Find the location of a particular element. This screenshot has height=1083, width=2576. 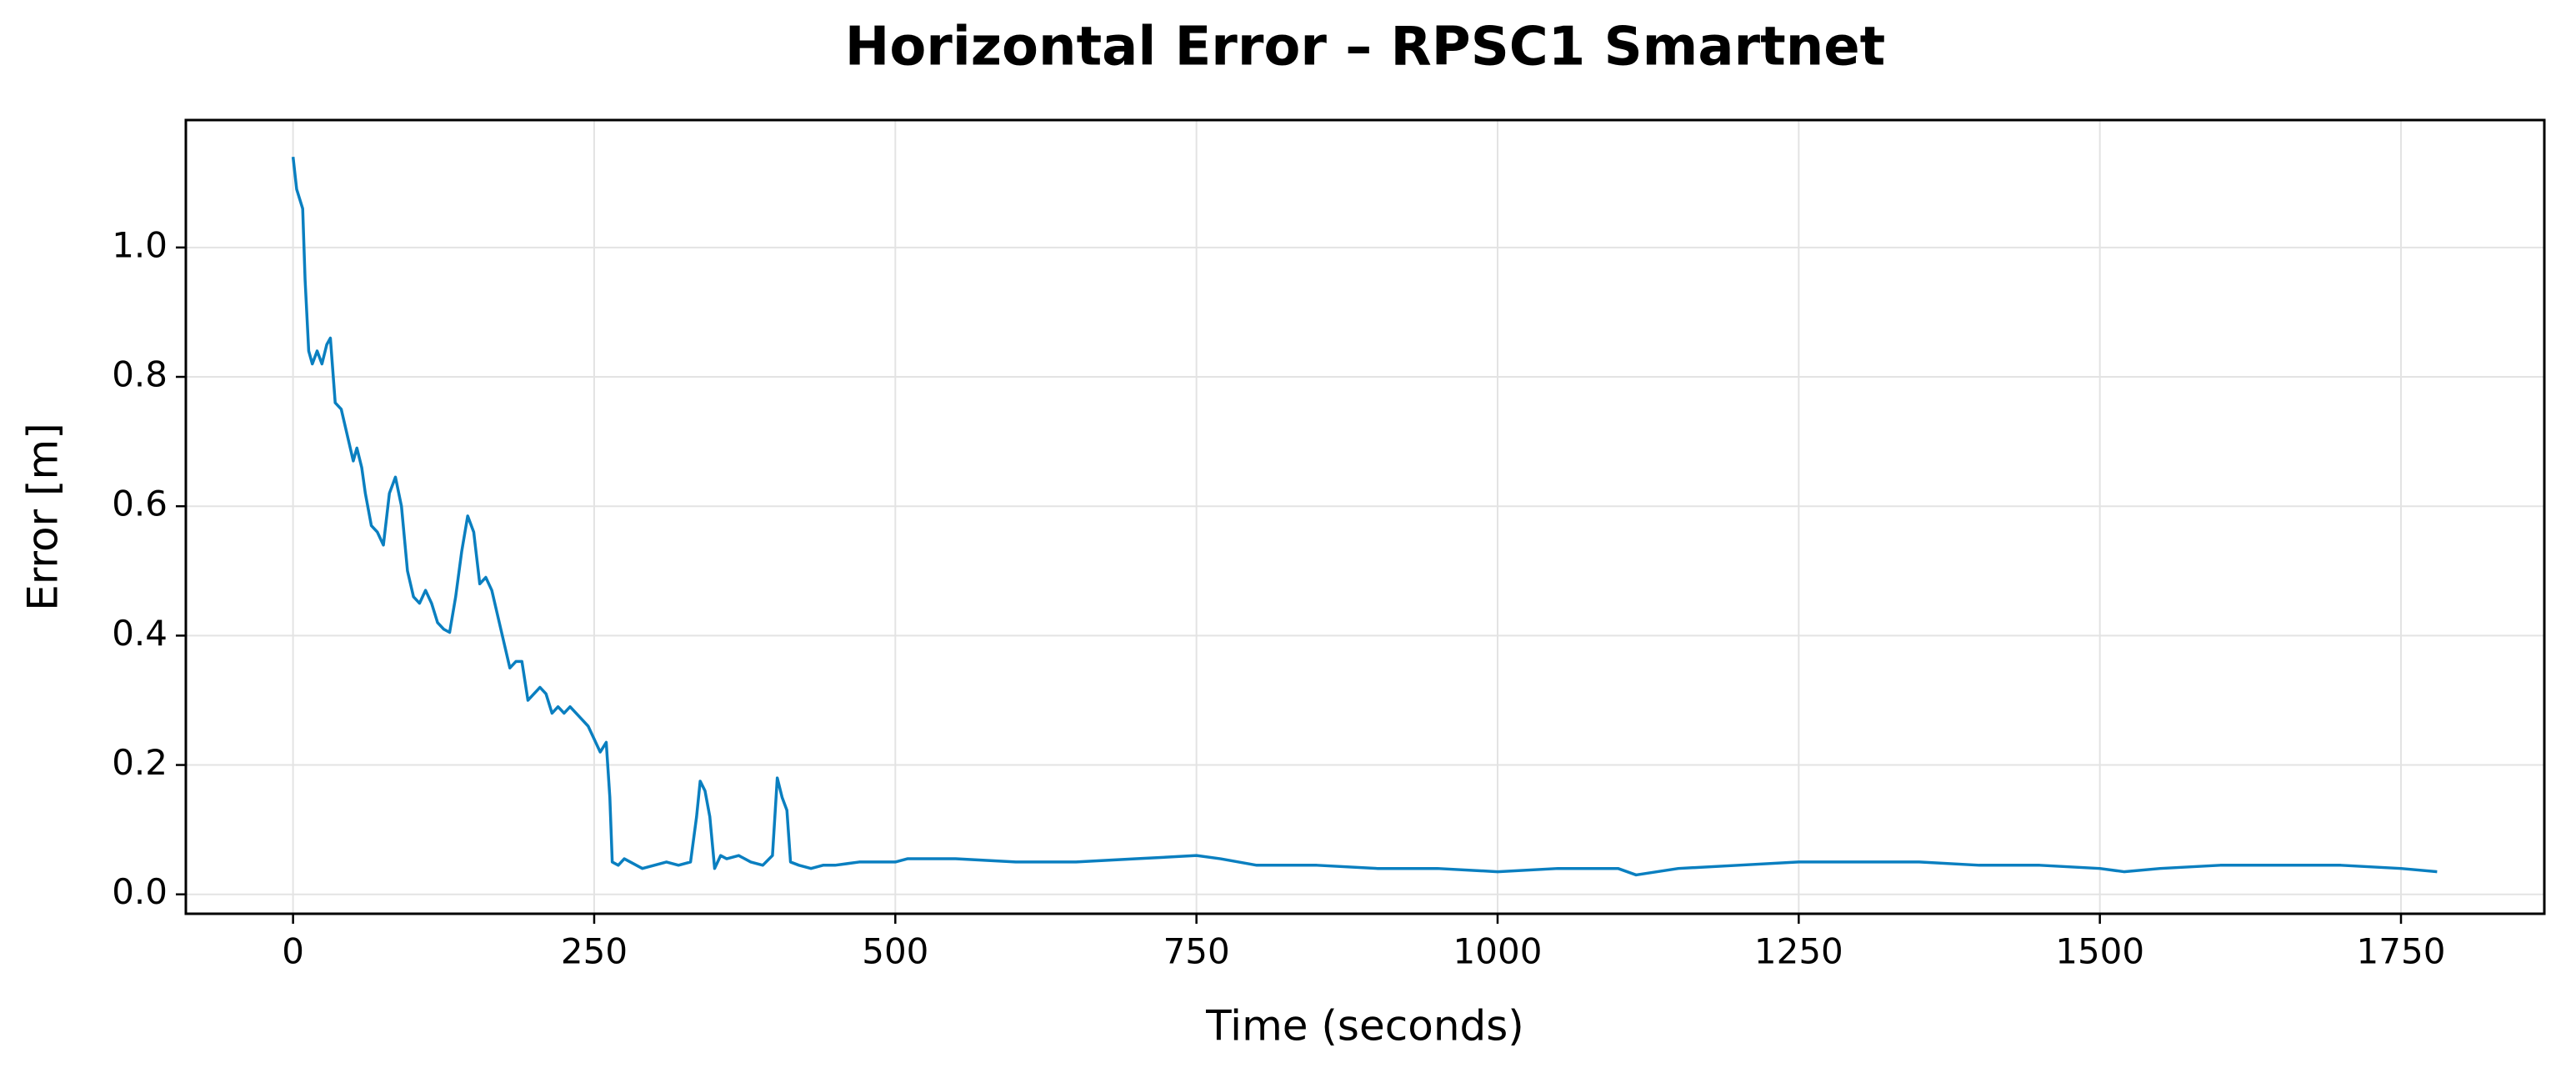

chart-title: Horizontal Error – RPSC1 Smartnet is located at coordinates (1365, 48).